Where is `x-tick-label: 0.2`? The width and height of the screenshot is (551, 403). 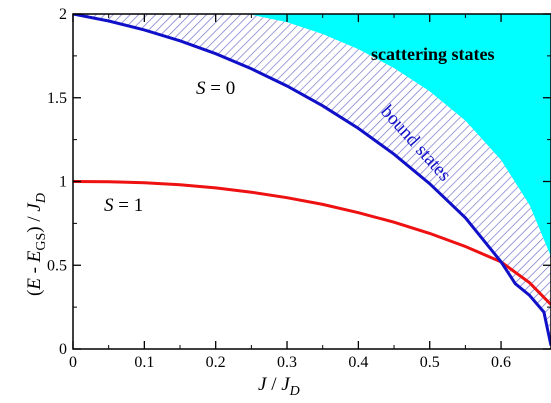
x-tick-label: 0.2 is located at coordinates (216, 362).